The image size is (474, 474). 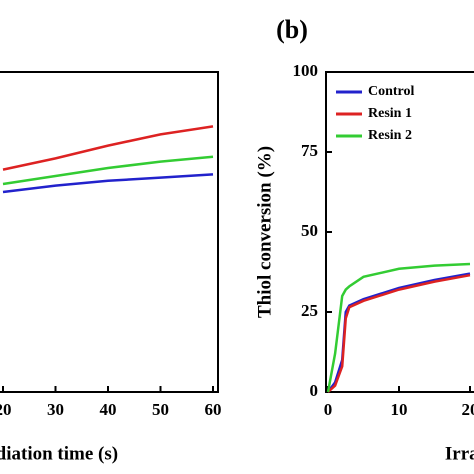 I want to click on y-tick-label: 25, so click(x=309, y=310).